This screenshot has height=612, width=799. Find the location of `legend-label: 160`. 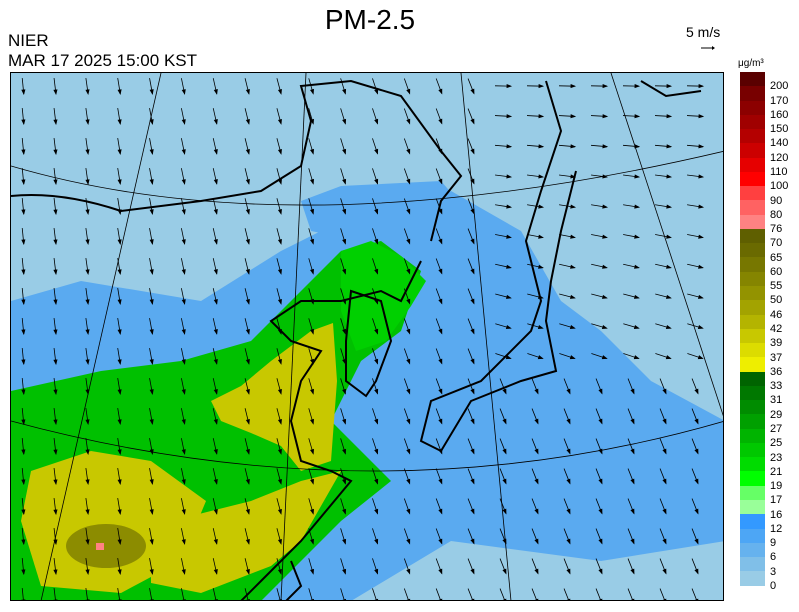

legend-label: 160 is located at coordinates (779, 114).